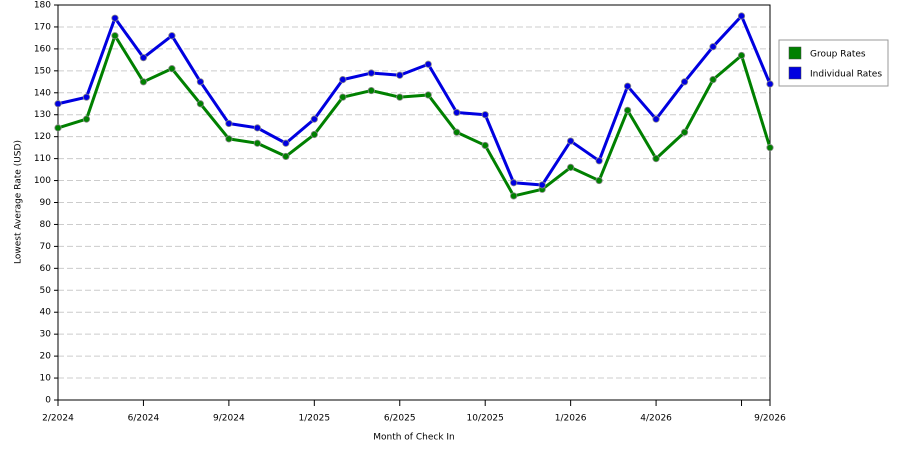 The width and height of the screenshot is (900, 450). What do you see at coordinates (414, 438) in the screenshot?
I see `x-axis-label: Month of Check In` at bounding box center [414, 438].